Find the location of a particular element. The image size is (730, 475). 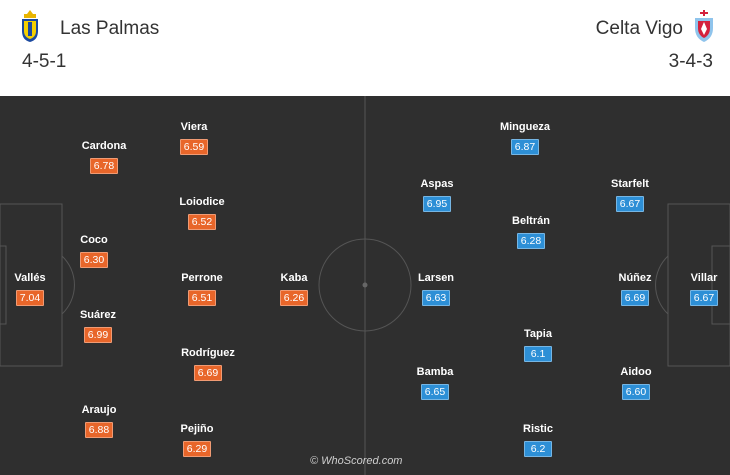

rating-badge: 6.99 is located at coordinates (98, 335).